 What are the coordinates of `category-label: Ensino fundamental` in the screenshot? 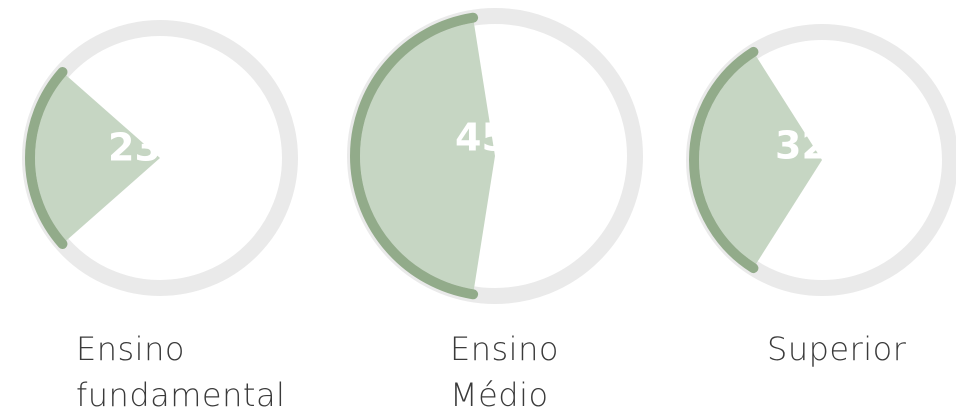 It's located at (181, 370).